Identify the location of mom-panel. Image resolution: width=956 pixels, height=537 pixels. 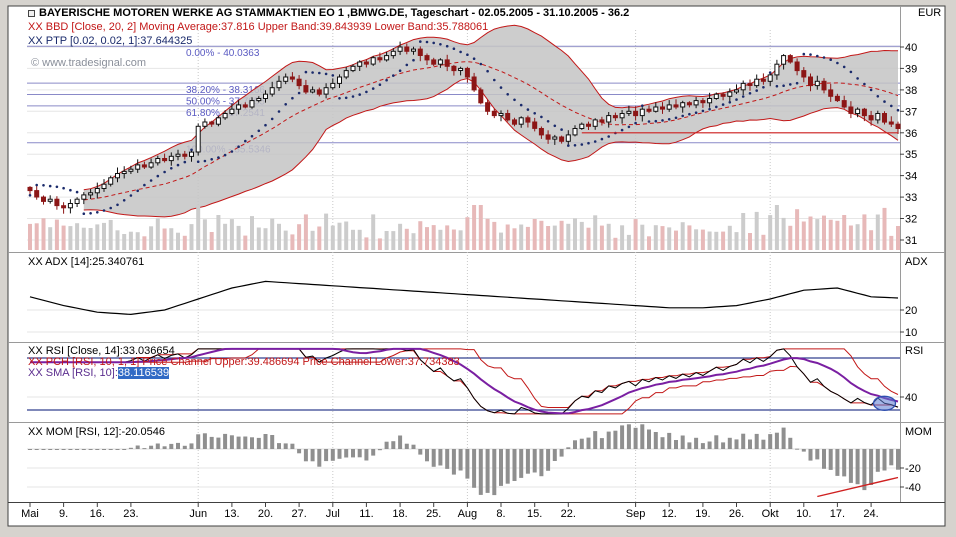
(463, 460).